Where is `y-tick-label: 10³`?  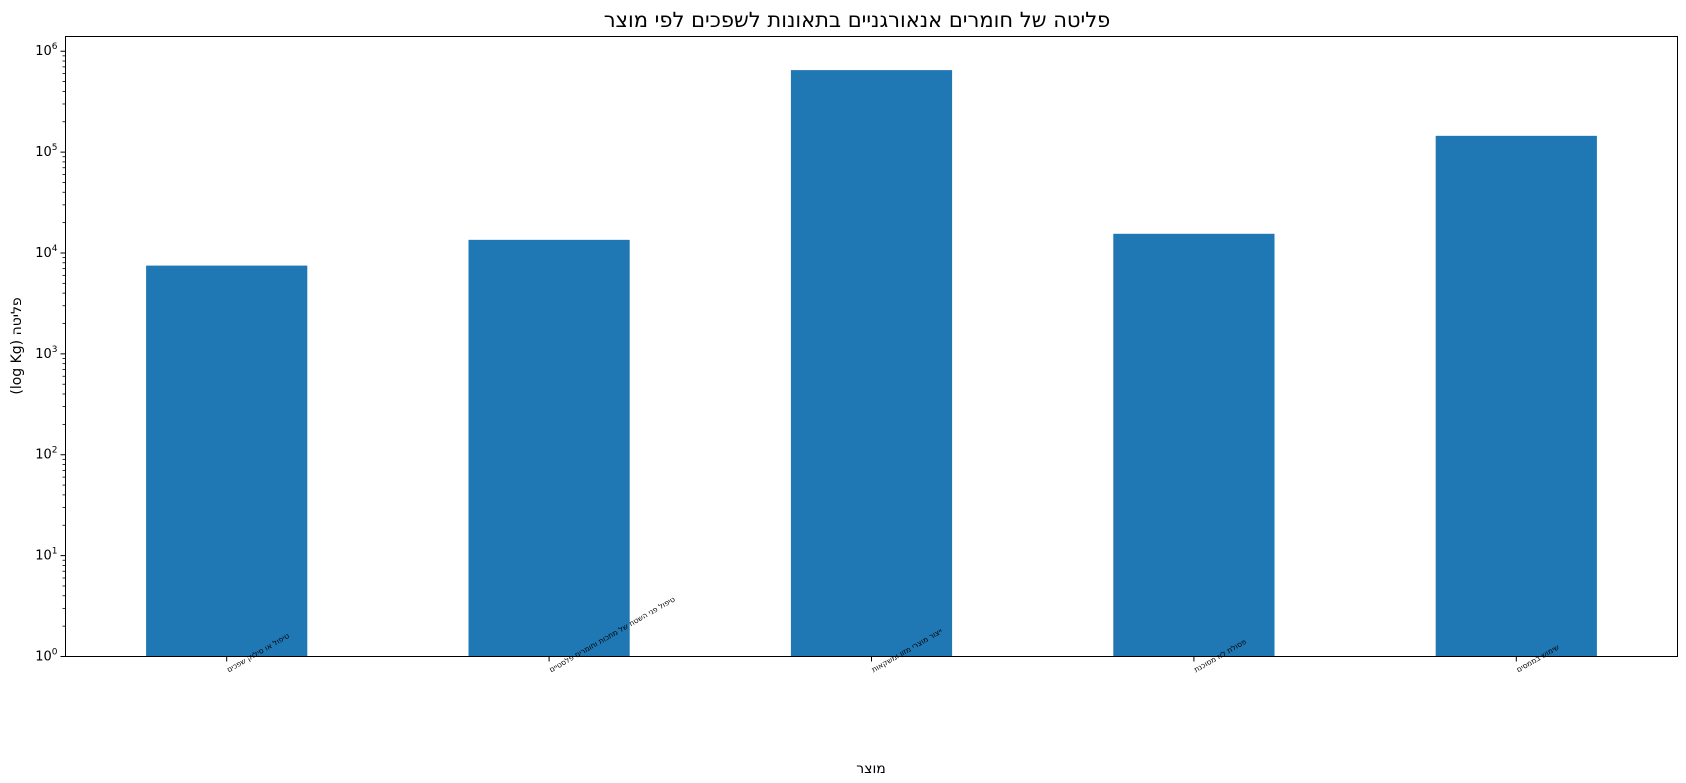 y-tick-label: 10³ is located at coordinates (46, 353).